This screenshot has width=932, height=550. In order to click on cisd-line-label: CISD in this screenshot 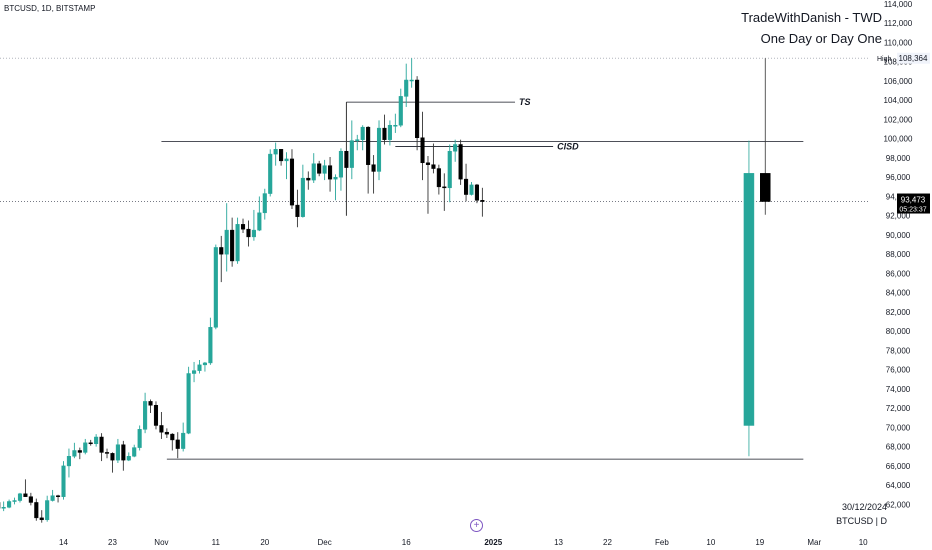, I will do `click(568, 146)`.